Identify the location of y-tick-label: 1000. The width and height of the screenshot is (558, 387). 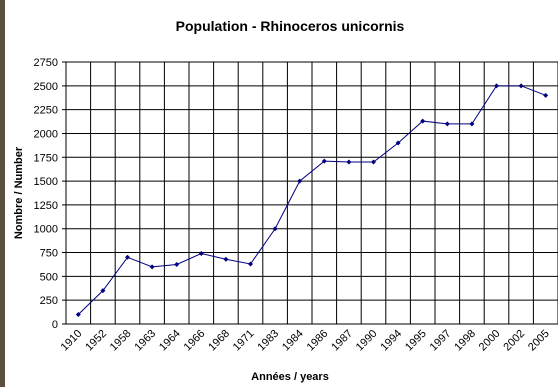
(46, 230).